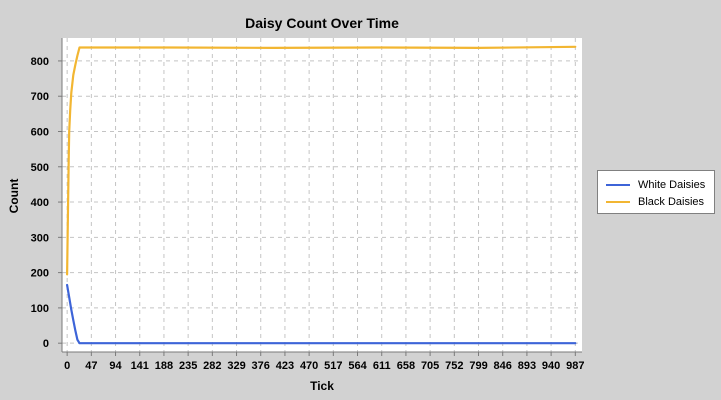 The image size is (721, 400). Describe the element at coordinates (40, 309) in the screenshot. I see `y-tick-label: 100` at that location.